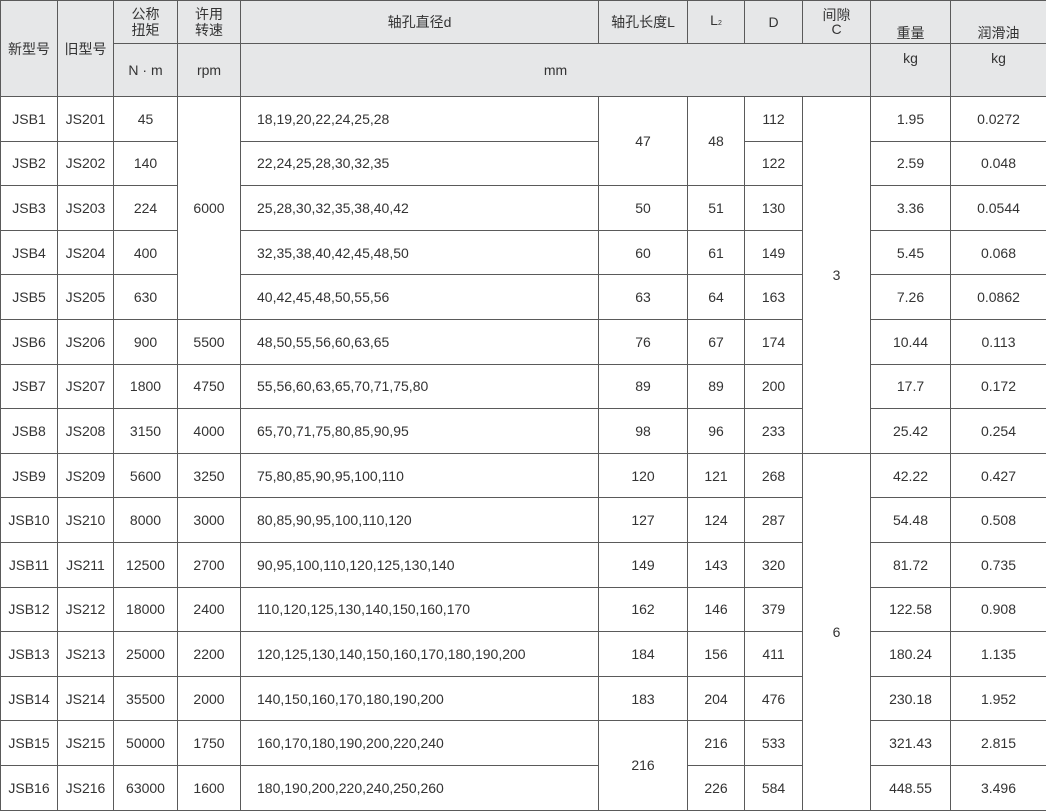 Image resolution: width=1046 pixels, height=811 pixels. What do you see at coordinates (774, 743) in the screenshot?
I see `cell-d: 533` at bounding box center [774, 743].